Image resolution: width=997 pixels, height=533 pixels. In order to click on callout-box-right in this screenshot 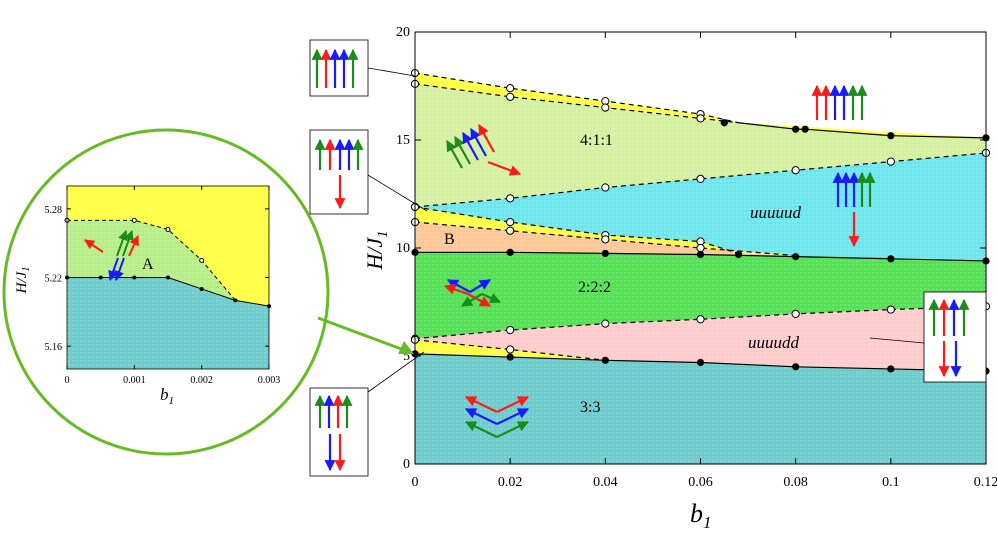, I will do `click(928, 337)`.